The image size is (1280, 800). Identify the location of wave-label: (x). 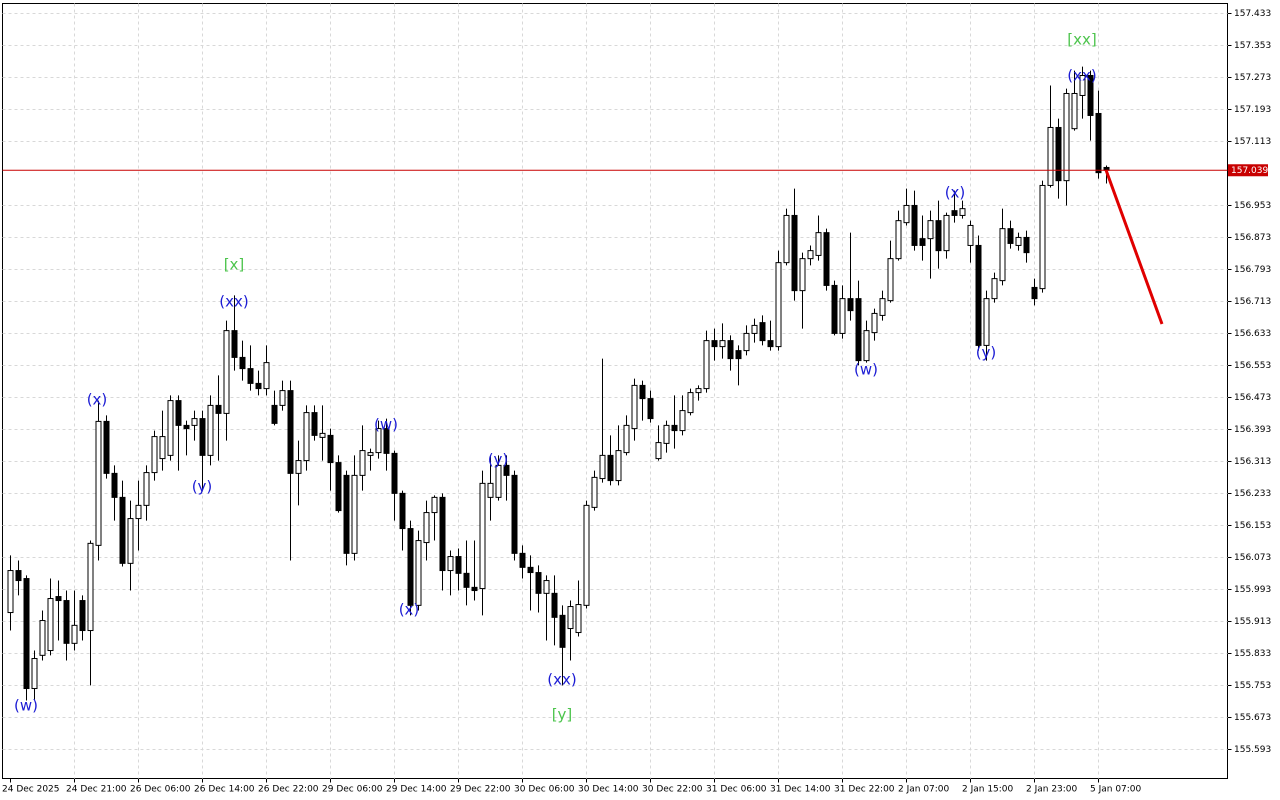
(955, 193).